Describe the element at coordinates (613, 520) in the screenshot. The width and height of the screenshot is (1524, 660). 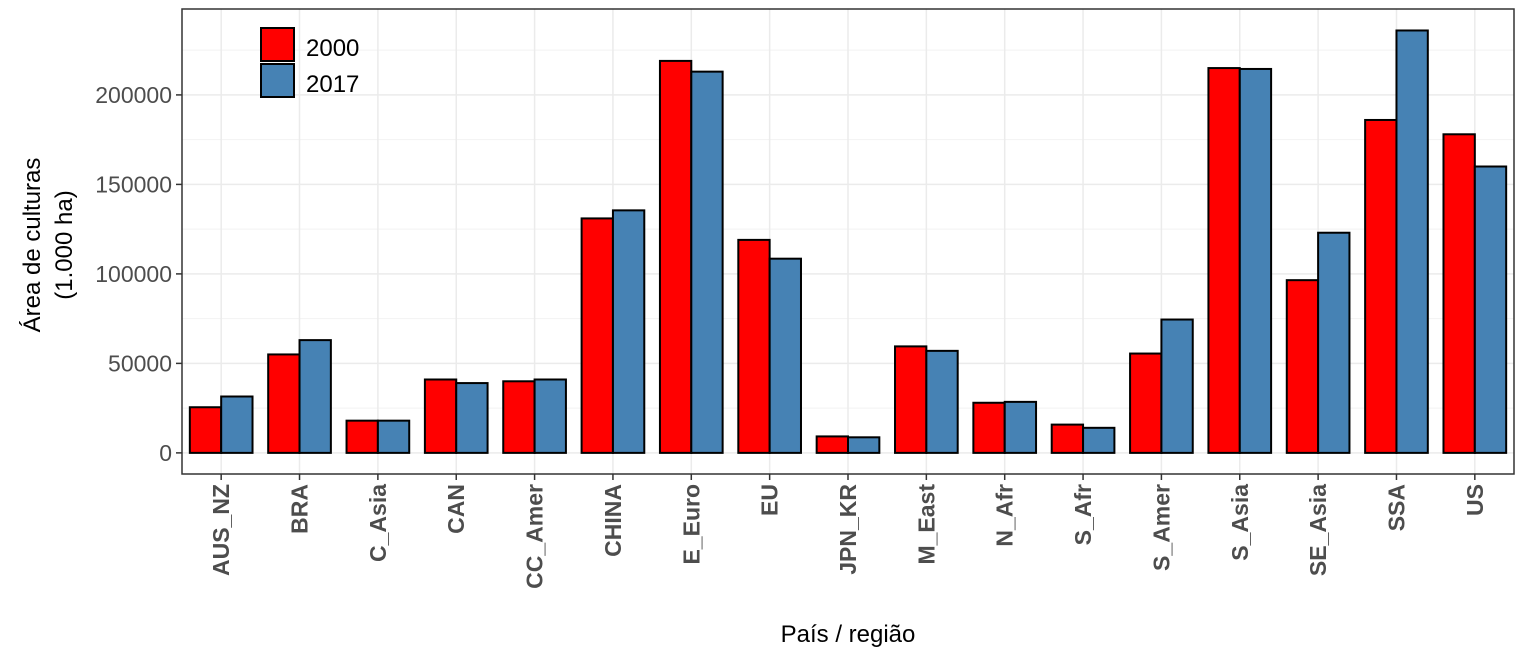
I see `x-tick-label-CHINA: CHINA` at that location.